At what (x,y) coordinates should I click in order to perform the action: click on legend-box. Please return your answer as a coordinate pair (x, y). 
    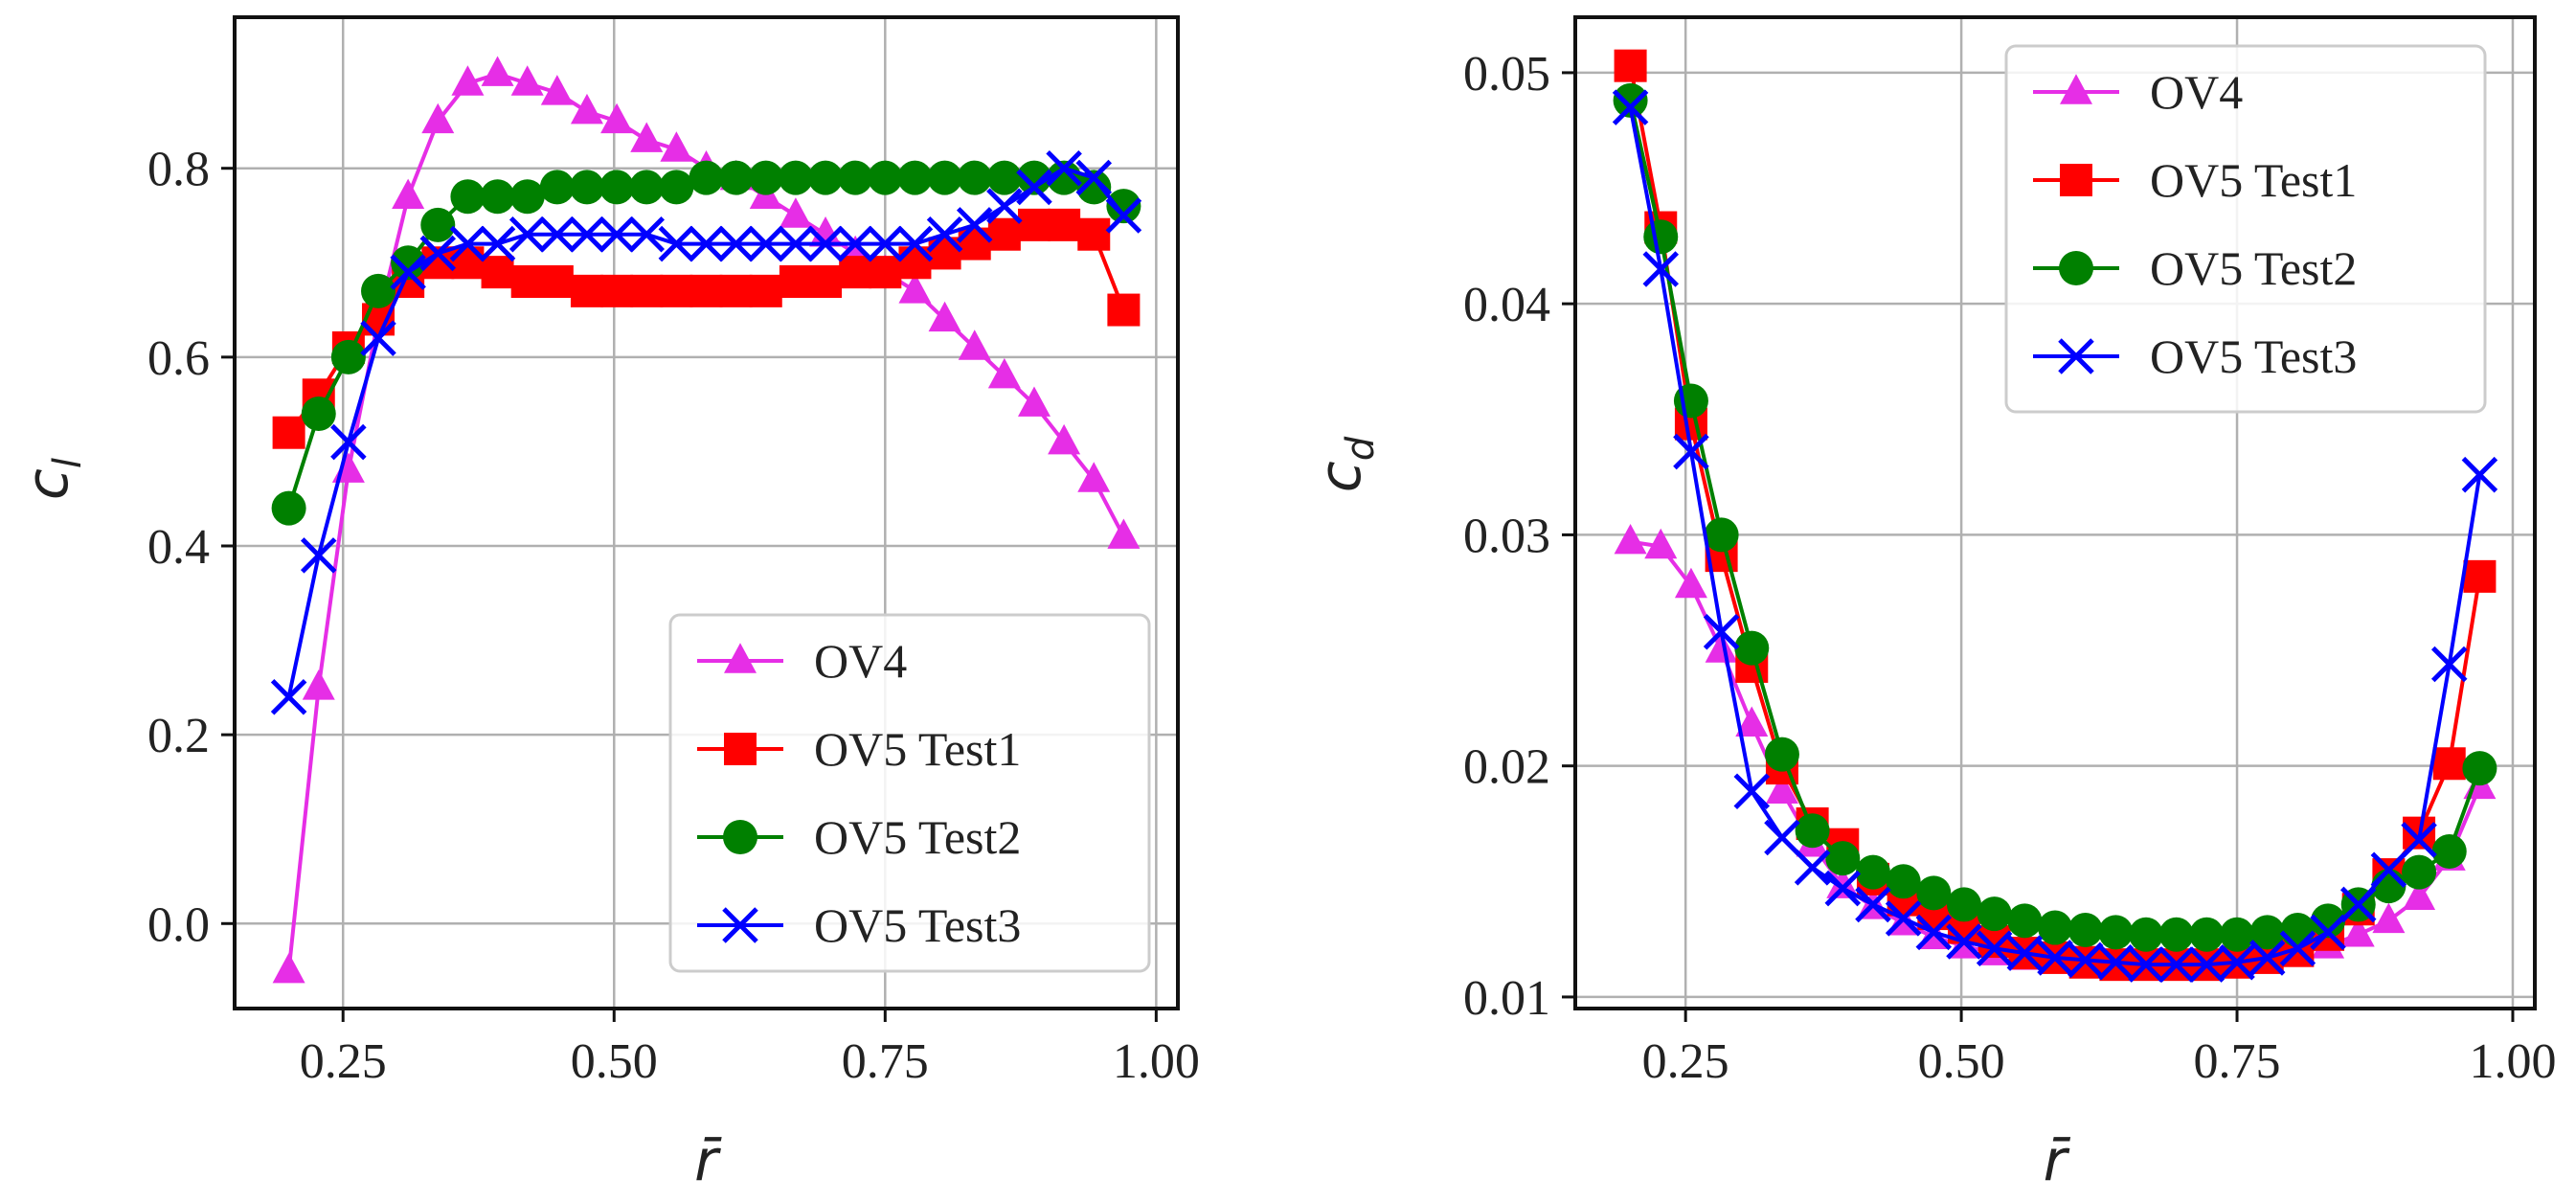
    Looking at the image, I should click on (909, 793).